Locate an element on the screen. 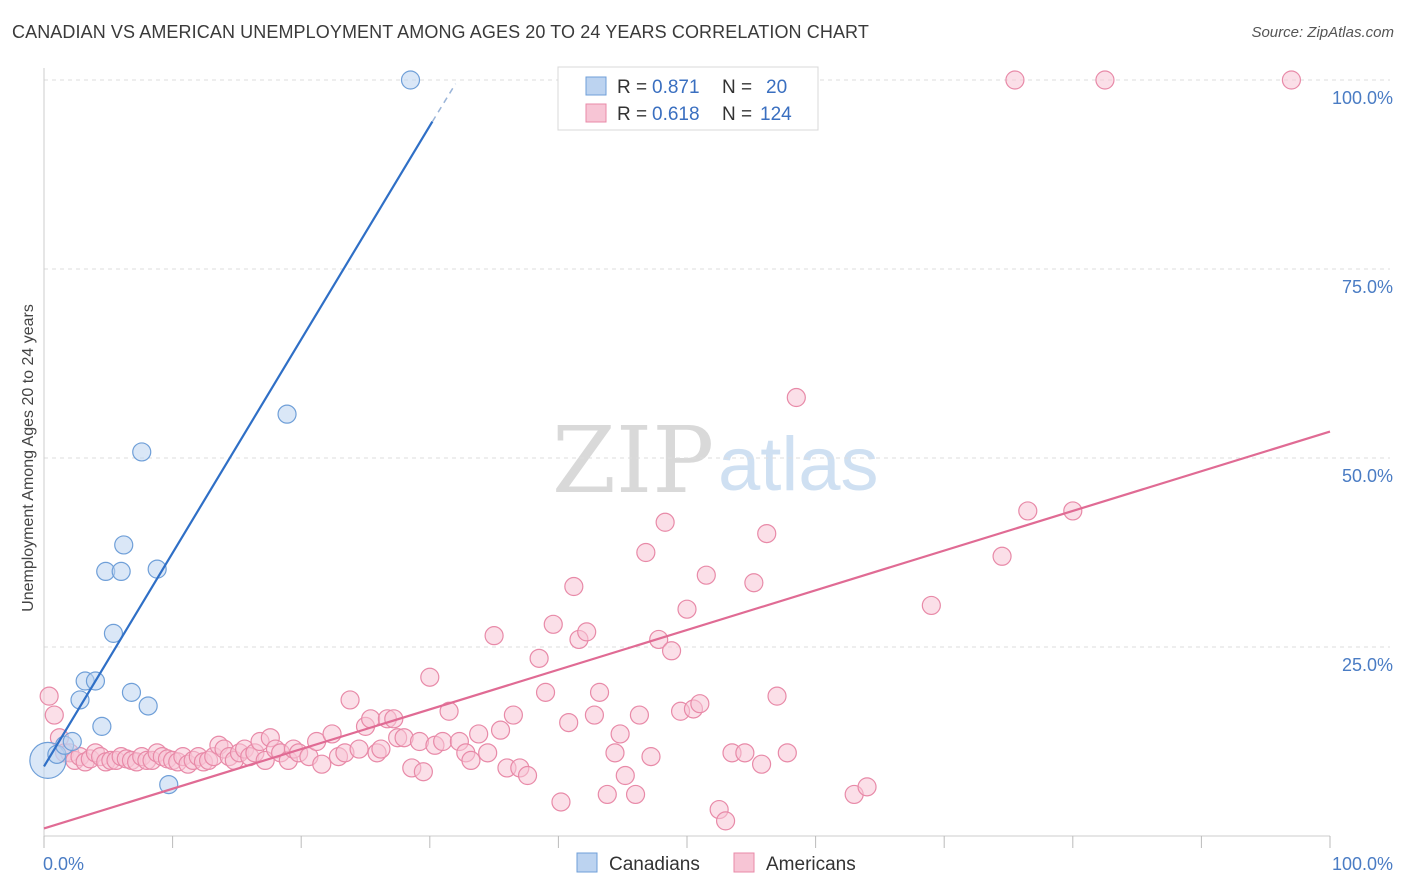 This screenshot has width=1406, height=892. legend-n-label-canadians: N = is located at coordinates (737, 87).